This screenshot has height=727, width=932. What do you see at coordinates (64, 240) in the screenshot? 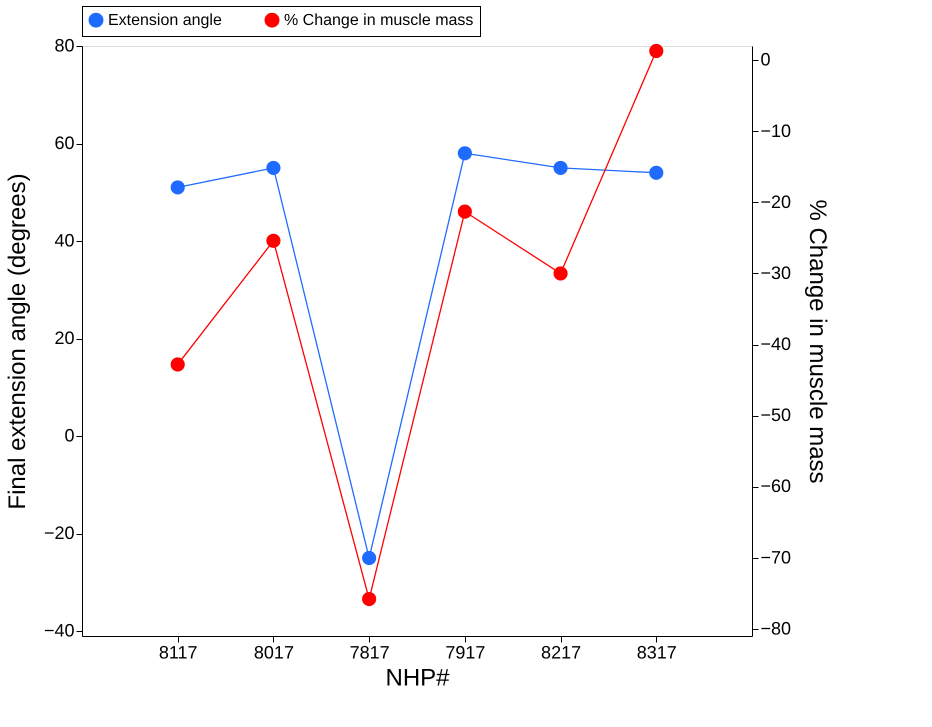
I see `y-tick-label: 40` at bounding box center [64, 240].